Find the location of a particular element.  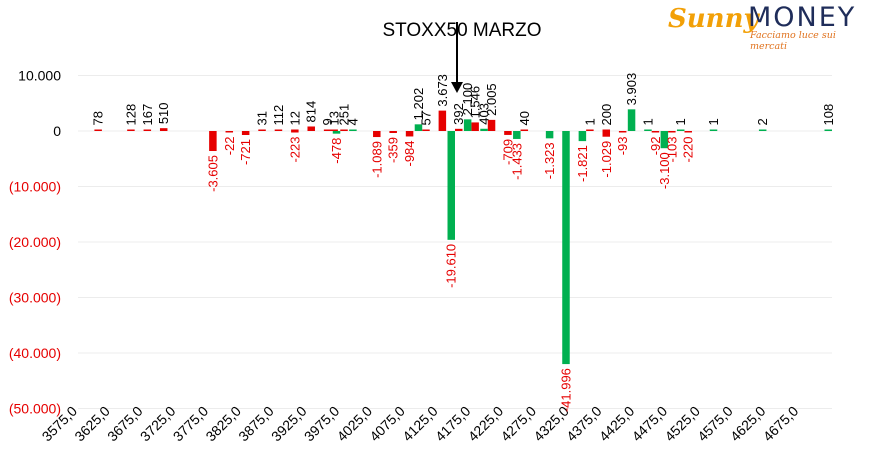

data-label: 128 is located at coordinates (130, 115).